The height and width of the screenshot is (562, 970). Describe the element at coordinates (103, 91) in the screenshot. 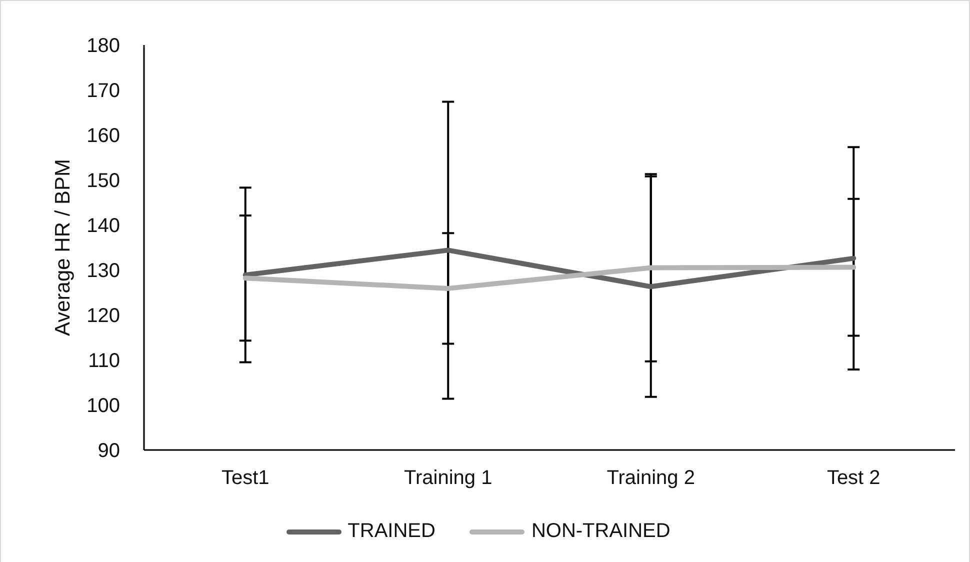

I see `y-tick-label: 170` at that location.